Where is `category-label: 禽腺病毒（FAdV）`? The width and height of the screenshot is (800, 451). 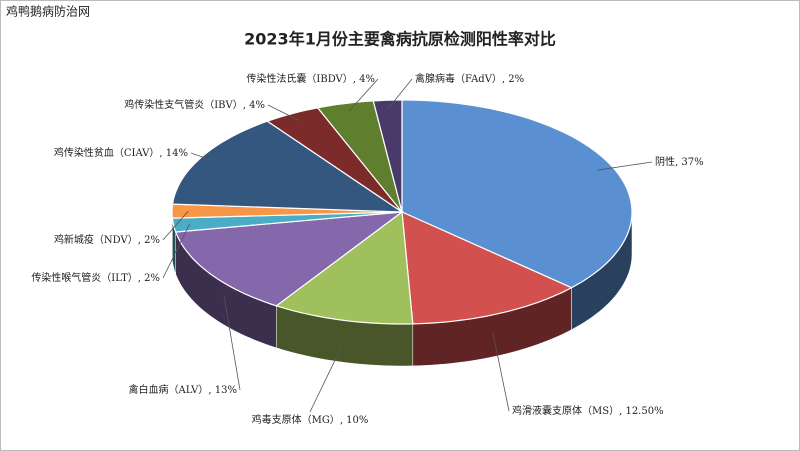 category-label: 禽腺病毒（FAdV） is located at coordinates (458, 78).